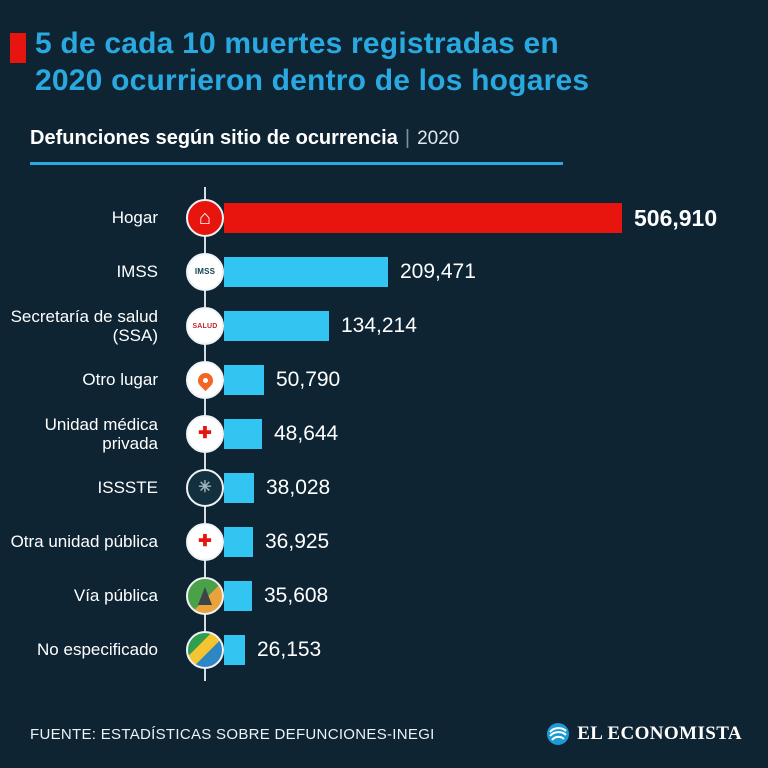  What do you see at coordinates (120, 380) in the screenshot?
I see `category-label: Otro lugar` at bounding box center [120, 380].